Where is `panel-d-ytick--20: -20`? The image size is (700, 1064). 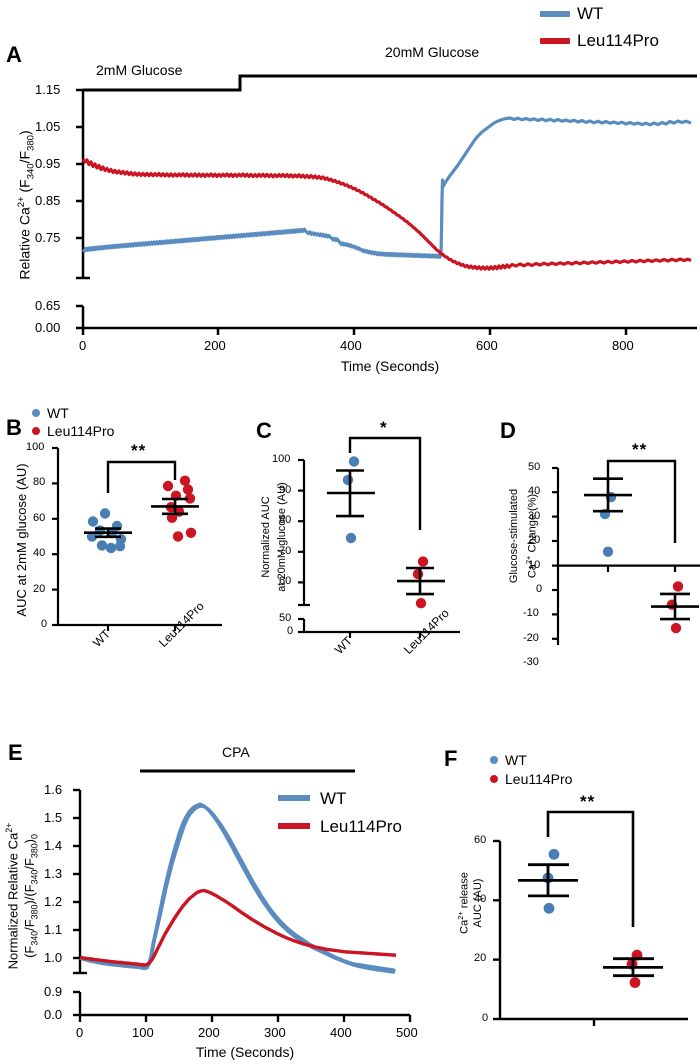 panel-d-ytick--20: -20 is located at coordinates (531, 638).